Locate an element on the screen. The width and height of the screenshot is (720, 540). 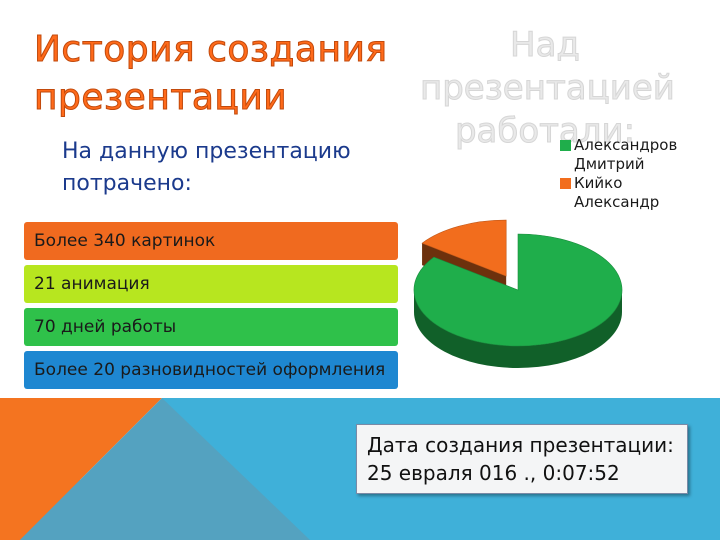
chart-title-line1: Над is located at coordinates (545, 45).